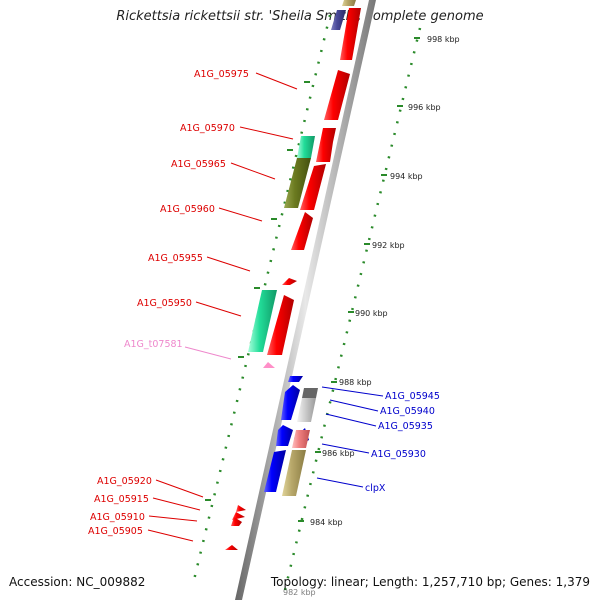  What do you see at coordinates (412, 396) in the screenshot?
I see `label-A1G_05945: A1G_05945` at bounding box center [412, 396].